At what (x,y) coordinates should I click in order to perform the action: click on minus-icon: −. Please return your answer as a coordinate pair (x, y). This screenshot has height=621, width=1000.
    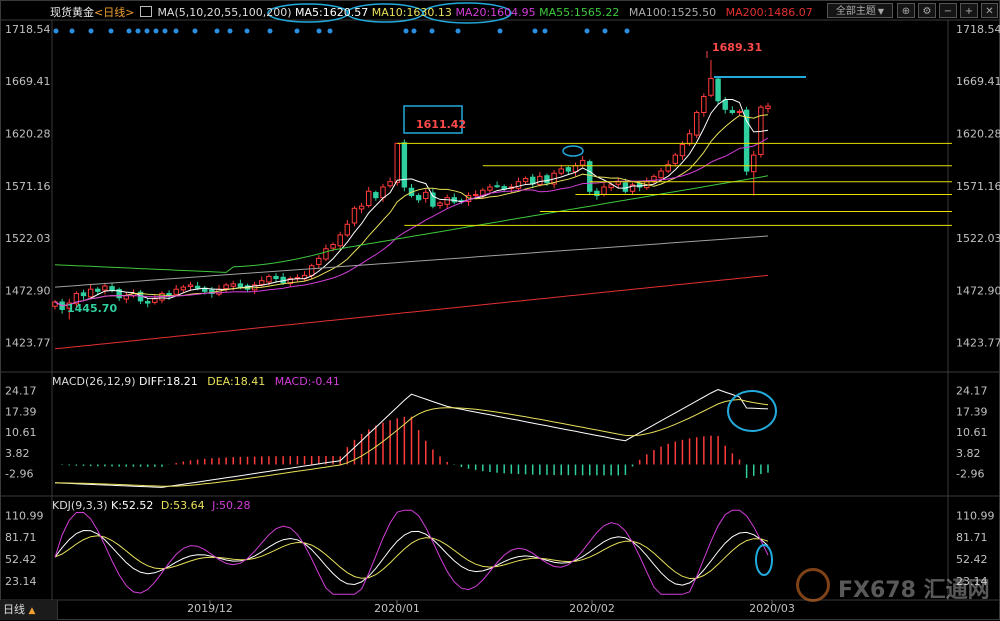
    Looking at the image, I should click on (948, 10).